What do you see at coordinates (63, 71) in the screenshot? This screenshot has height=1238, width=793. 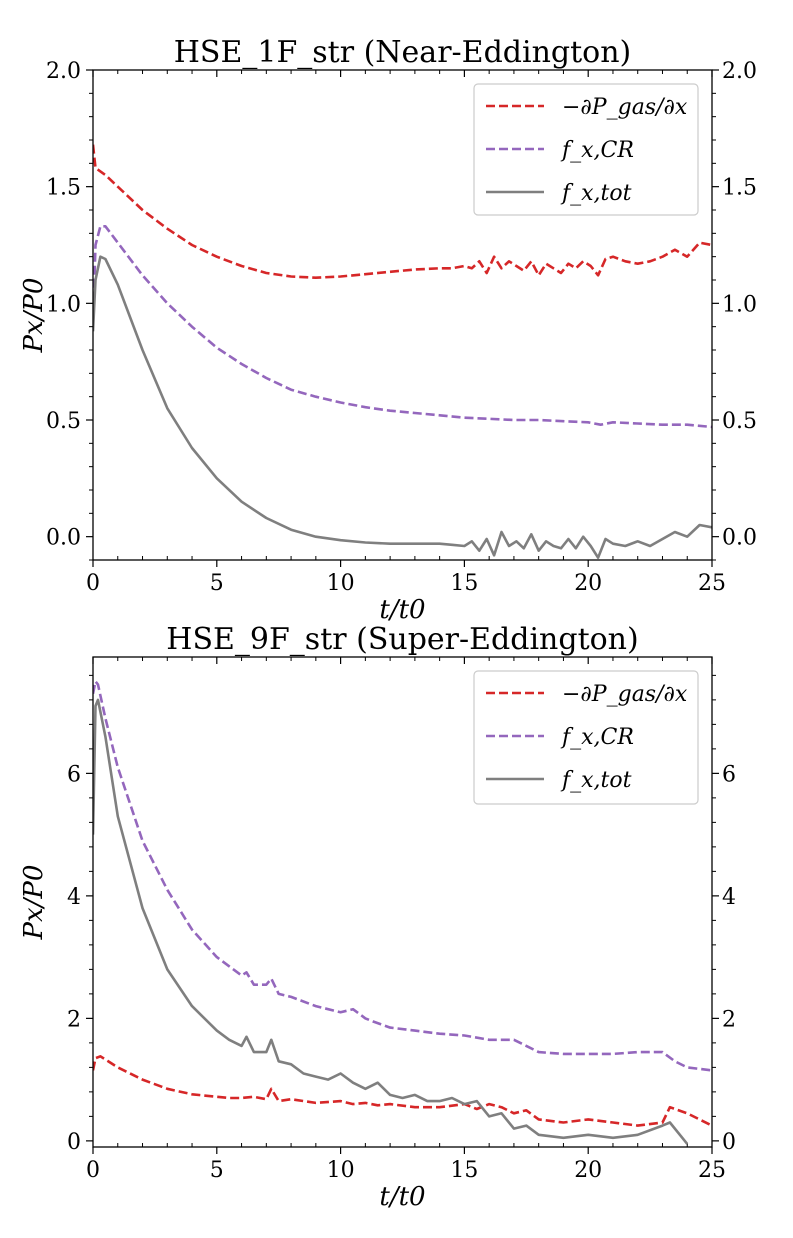 I see `y-tick-label: 2.0` at bounding box center [63, 71].